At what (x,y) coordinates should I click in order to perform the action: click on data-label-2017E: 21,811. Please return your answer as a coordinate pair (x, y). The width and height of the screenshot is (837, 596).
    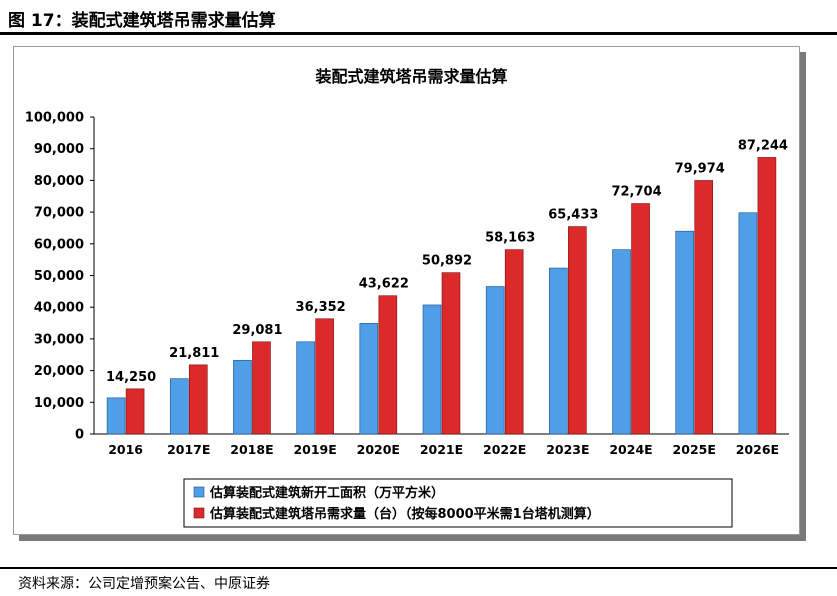
    Looking at the image, I should click on (194, 353).